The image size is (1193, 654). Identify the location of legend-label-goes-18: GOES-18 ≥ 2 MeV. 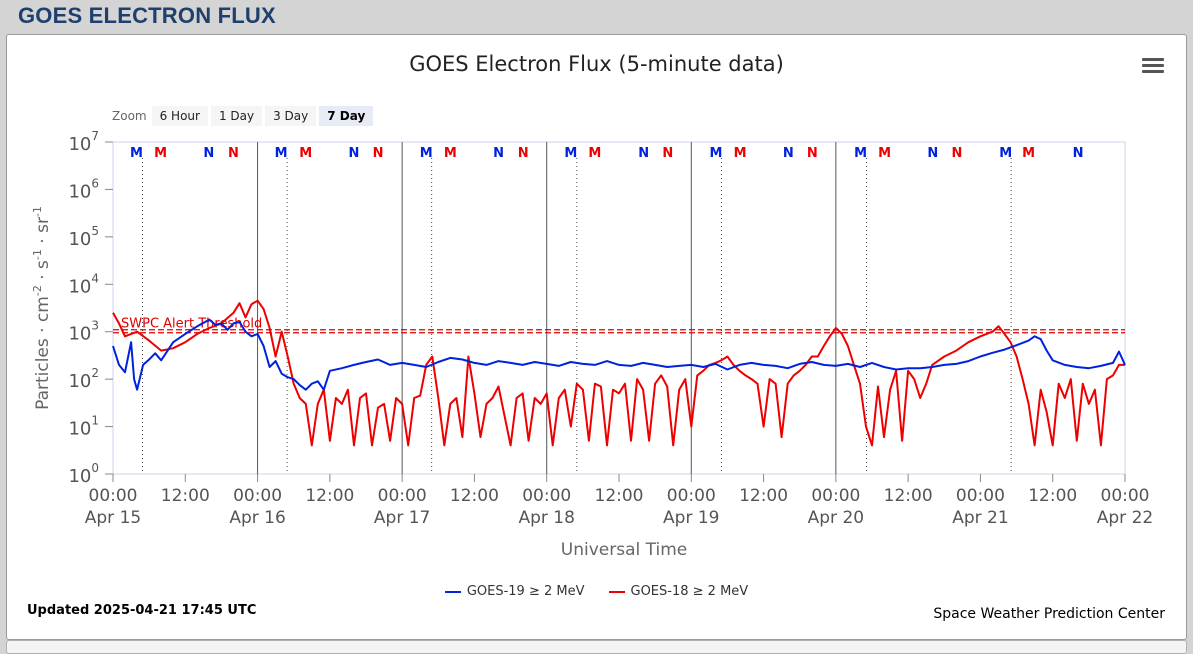
(689, 591).